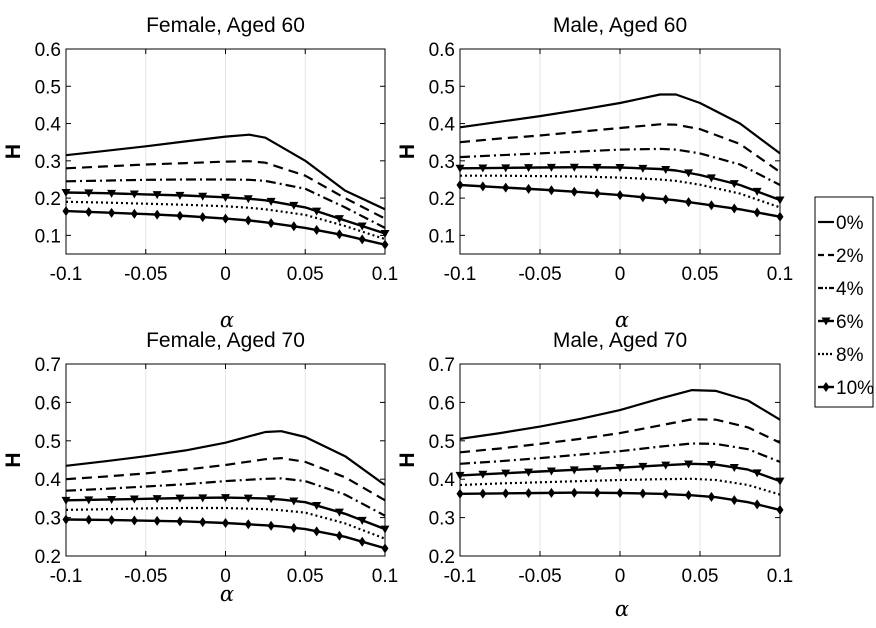 This screenshot has width=876, height=628. Describe the element at coordinates (850, 322) in the screenshot. I see `legend-label: 6%` at that location.